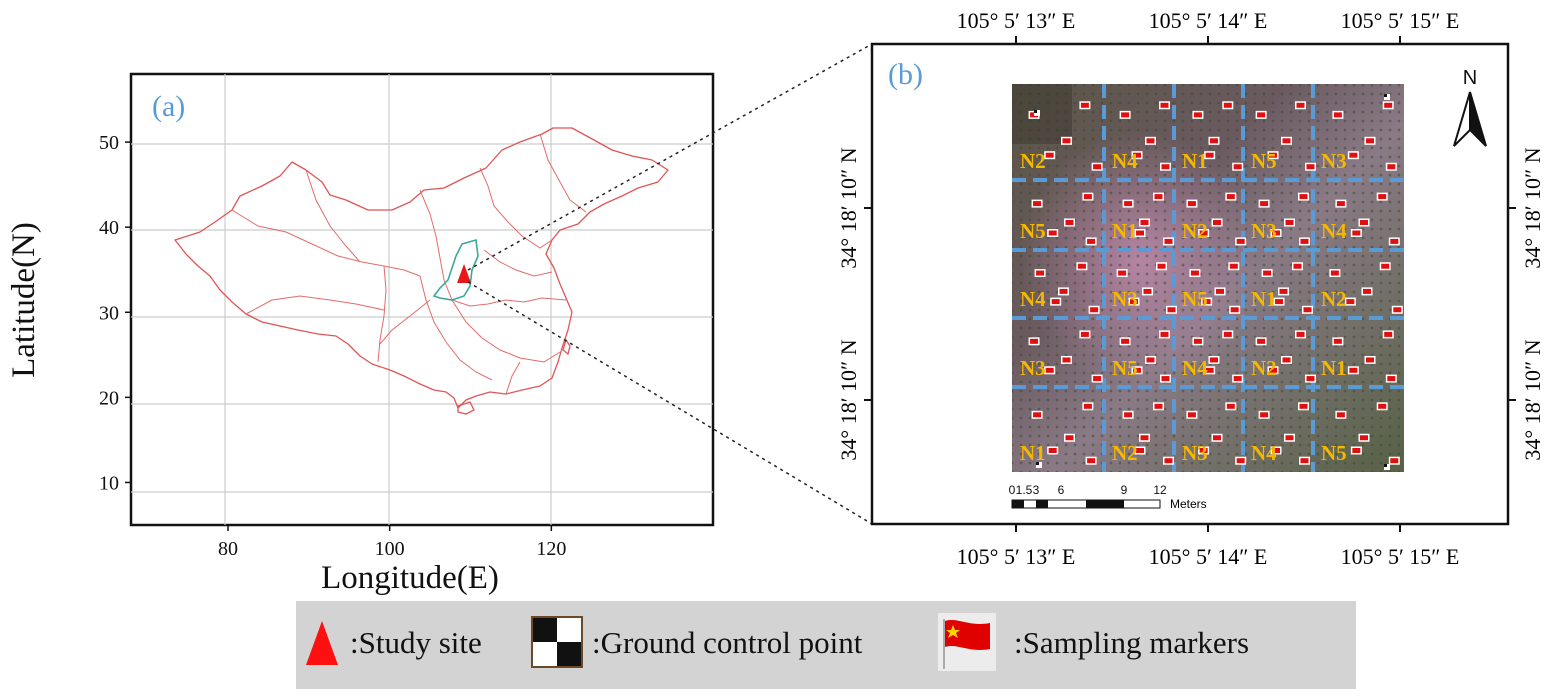 Image resolution: width=1563 pixels, height=696 pixels. What do you see at coordinates (1208, 20) in the screenshot?
I see `top-tick-2: 105° 5′ 14″ E` at bounding box center [1208, 20].